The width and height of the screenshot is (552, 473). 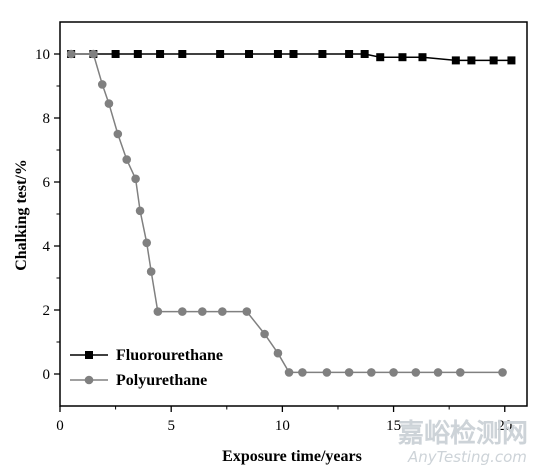 I want to click on y-tick-label: 2, so click(x=47, y=311).